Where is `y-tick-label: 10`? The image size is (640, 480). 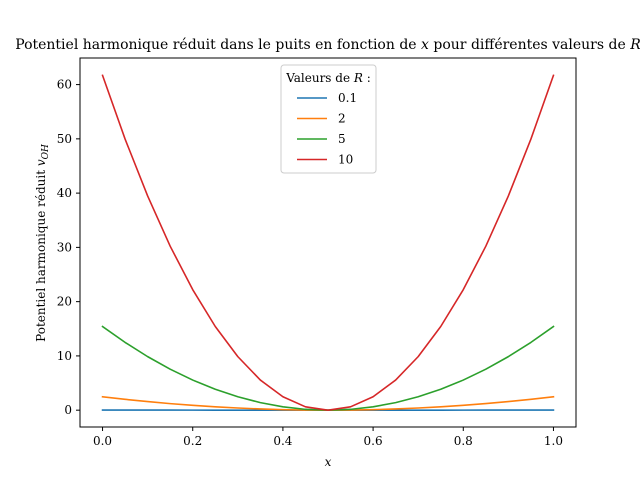 y-tick-label: 10 is located at coordinates (64, 356).